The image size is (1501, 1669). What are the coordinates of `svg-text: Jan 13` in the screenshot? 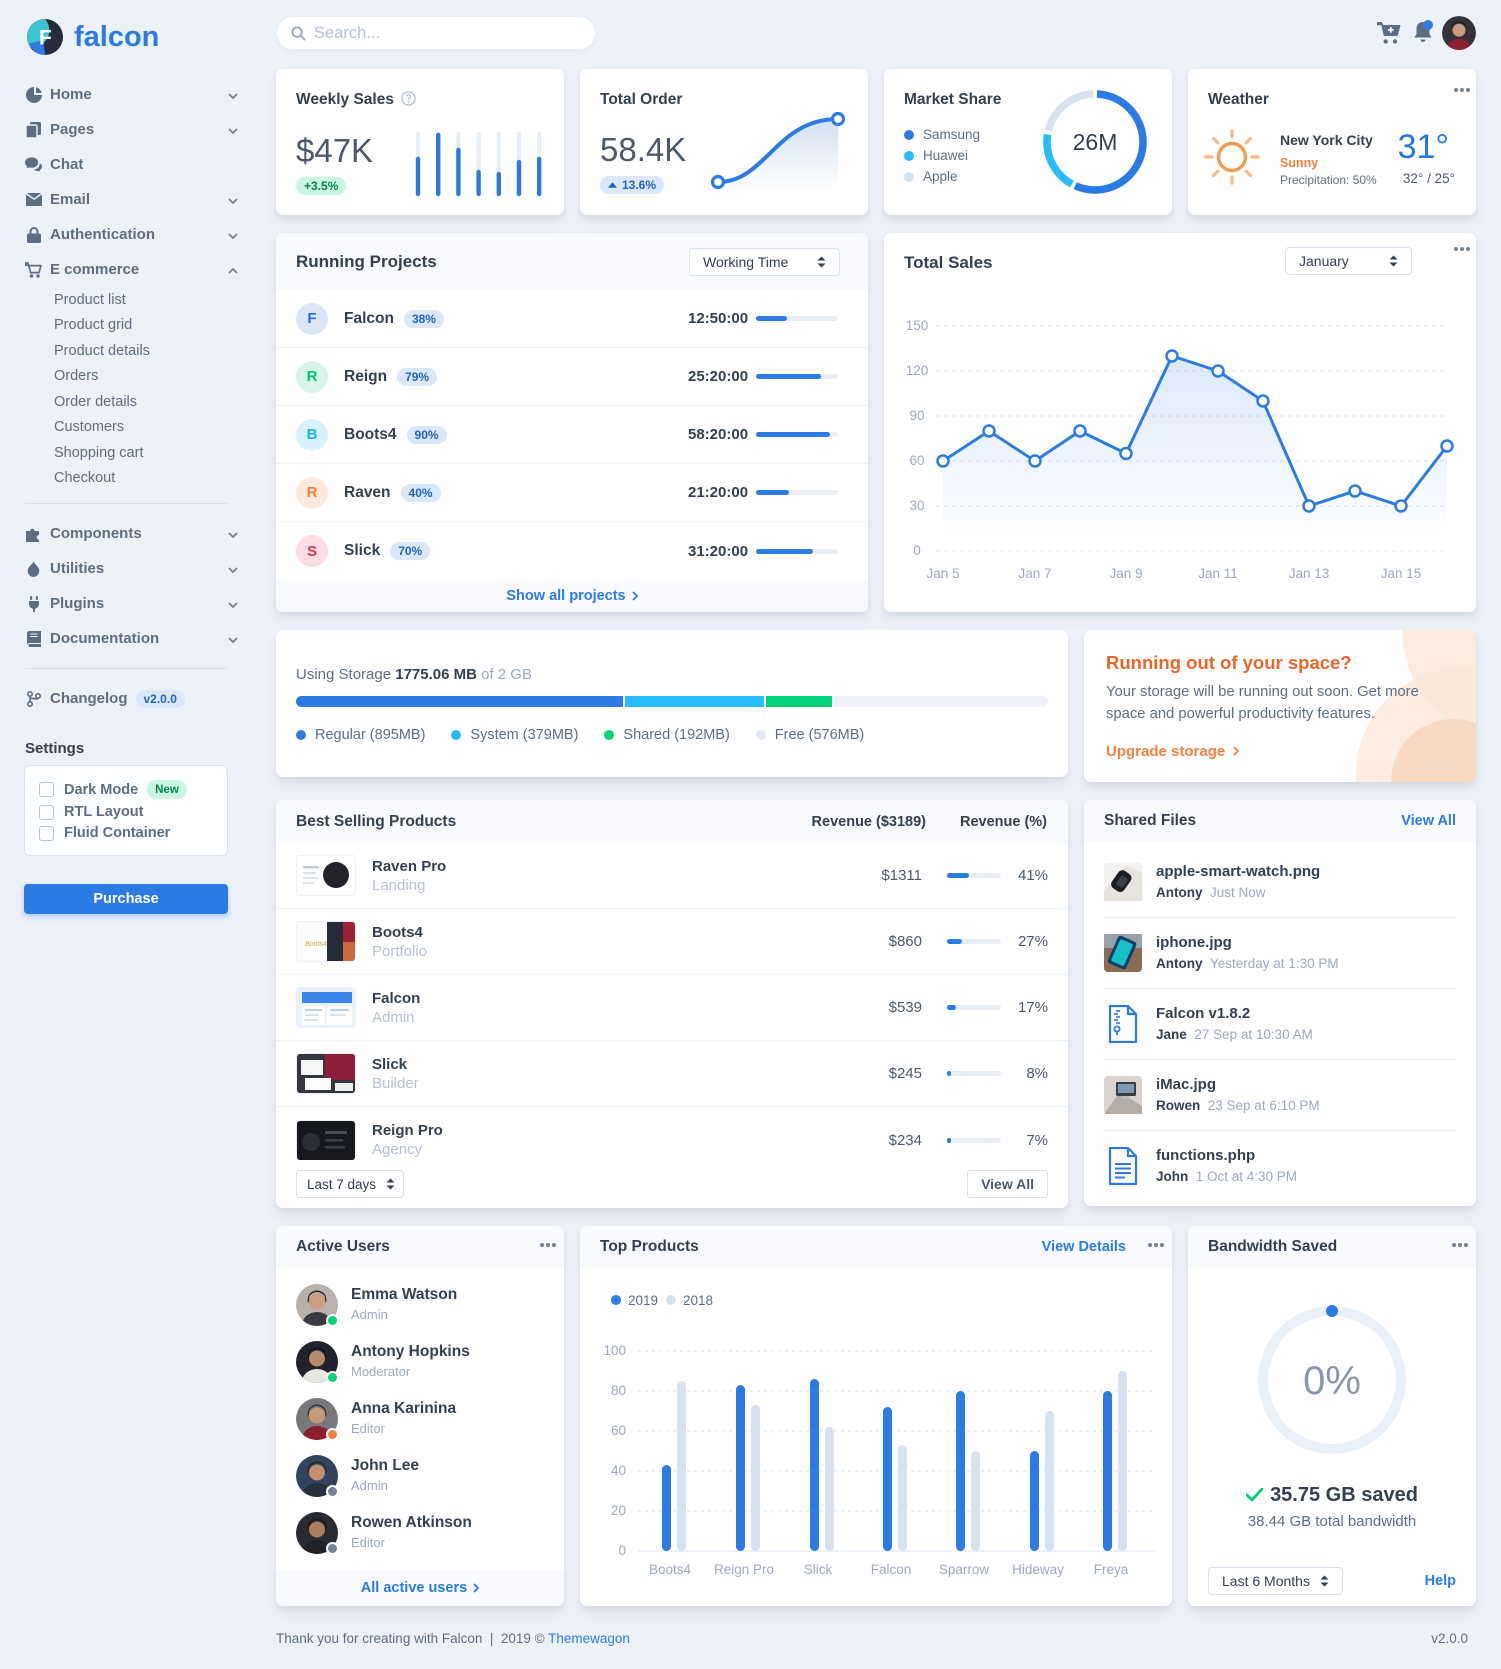 It's located at (1309, 573).